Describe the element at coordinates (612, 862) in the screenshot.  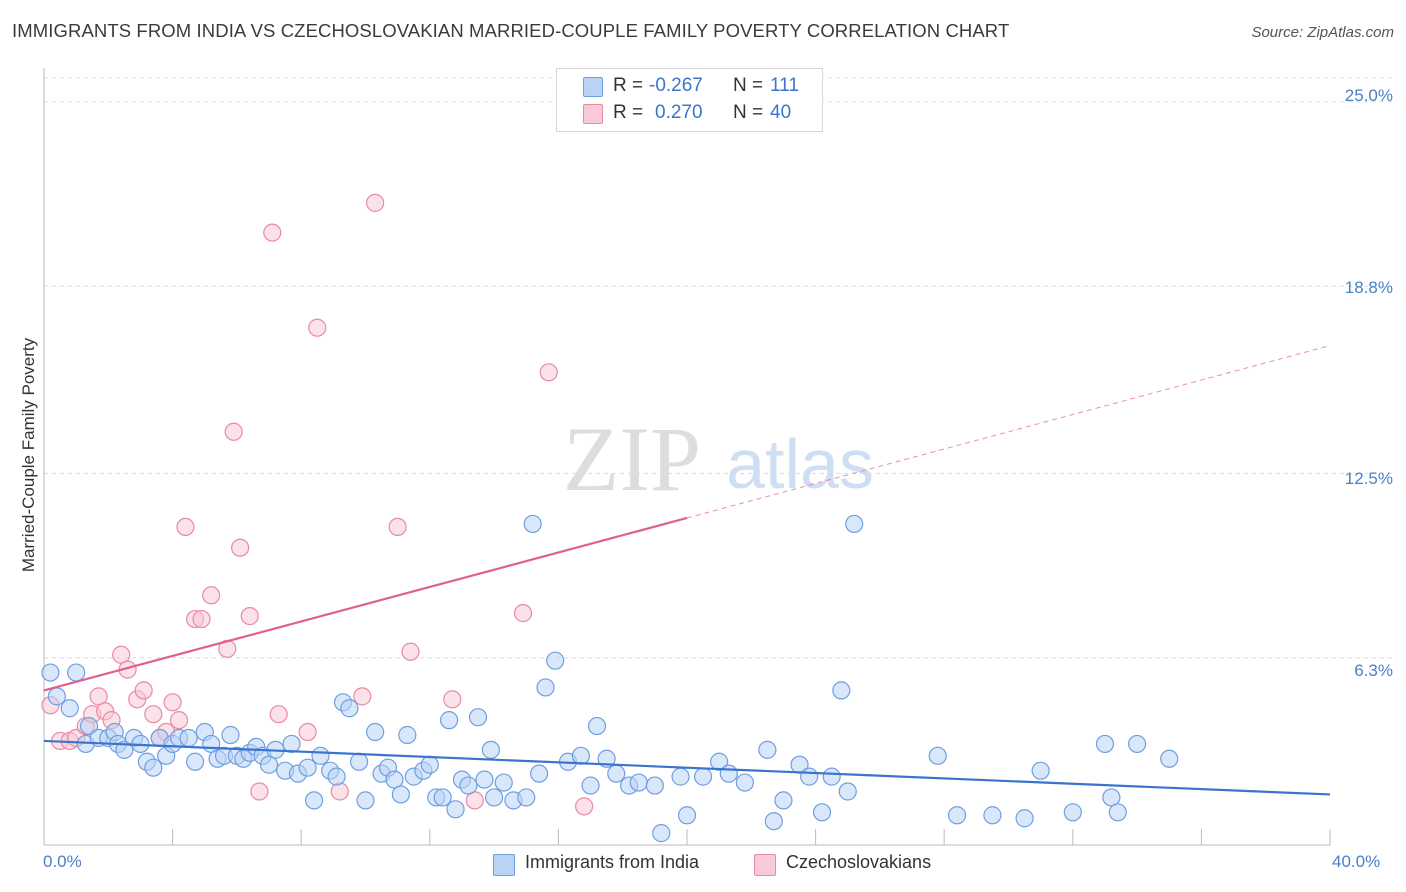
I see `legend-label-india: Immigrants from India` at that location.